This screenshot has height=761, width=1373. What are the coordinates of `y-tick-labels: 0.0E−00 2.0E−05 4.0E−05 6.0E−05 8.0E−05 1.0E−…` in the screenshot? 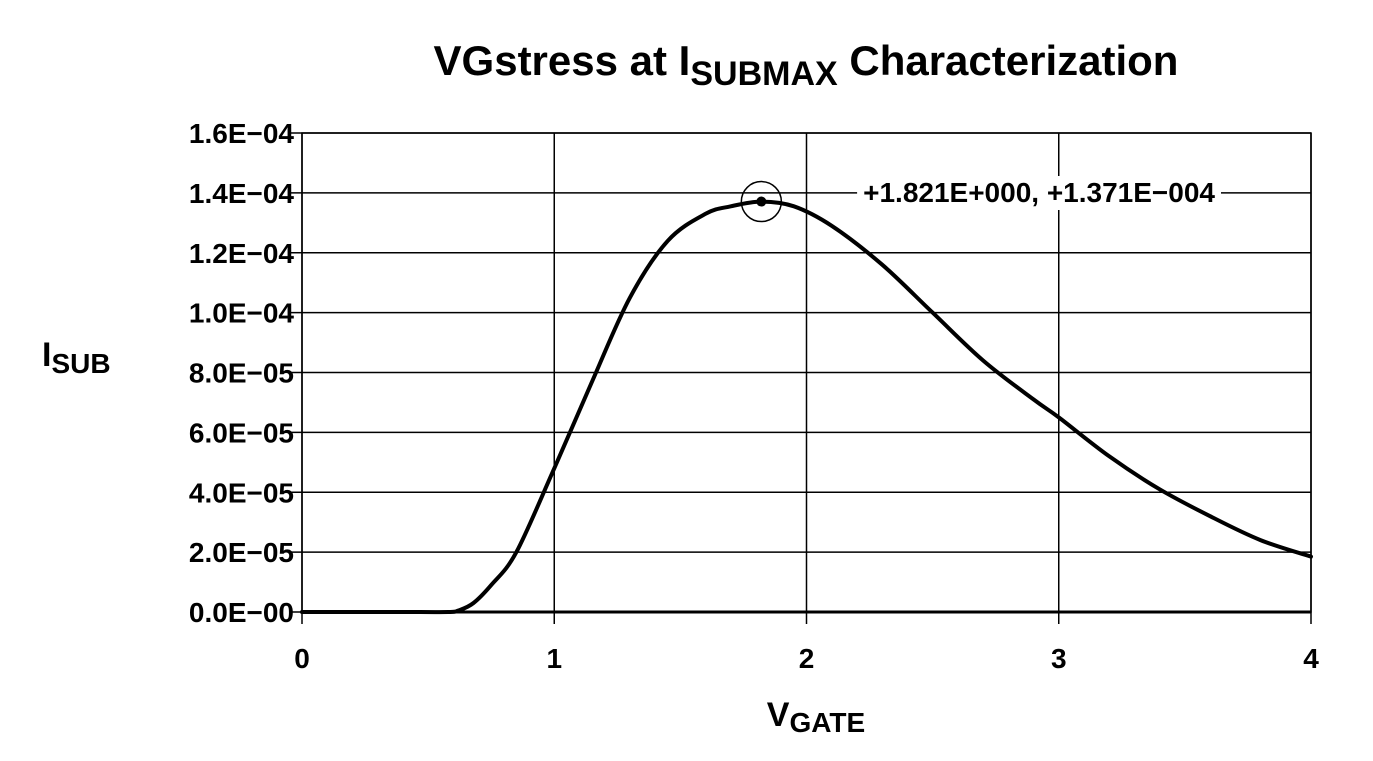 It's located at (242, 373).